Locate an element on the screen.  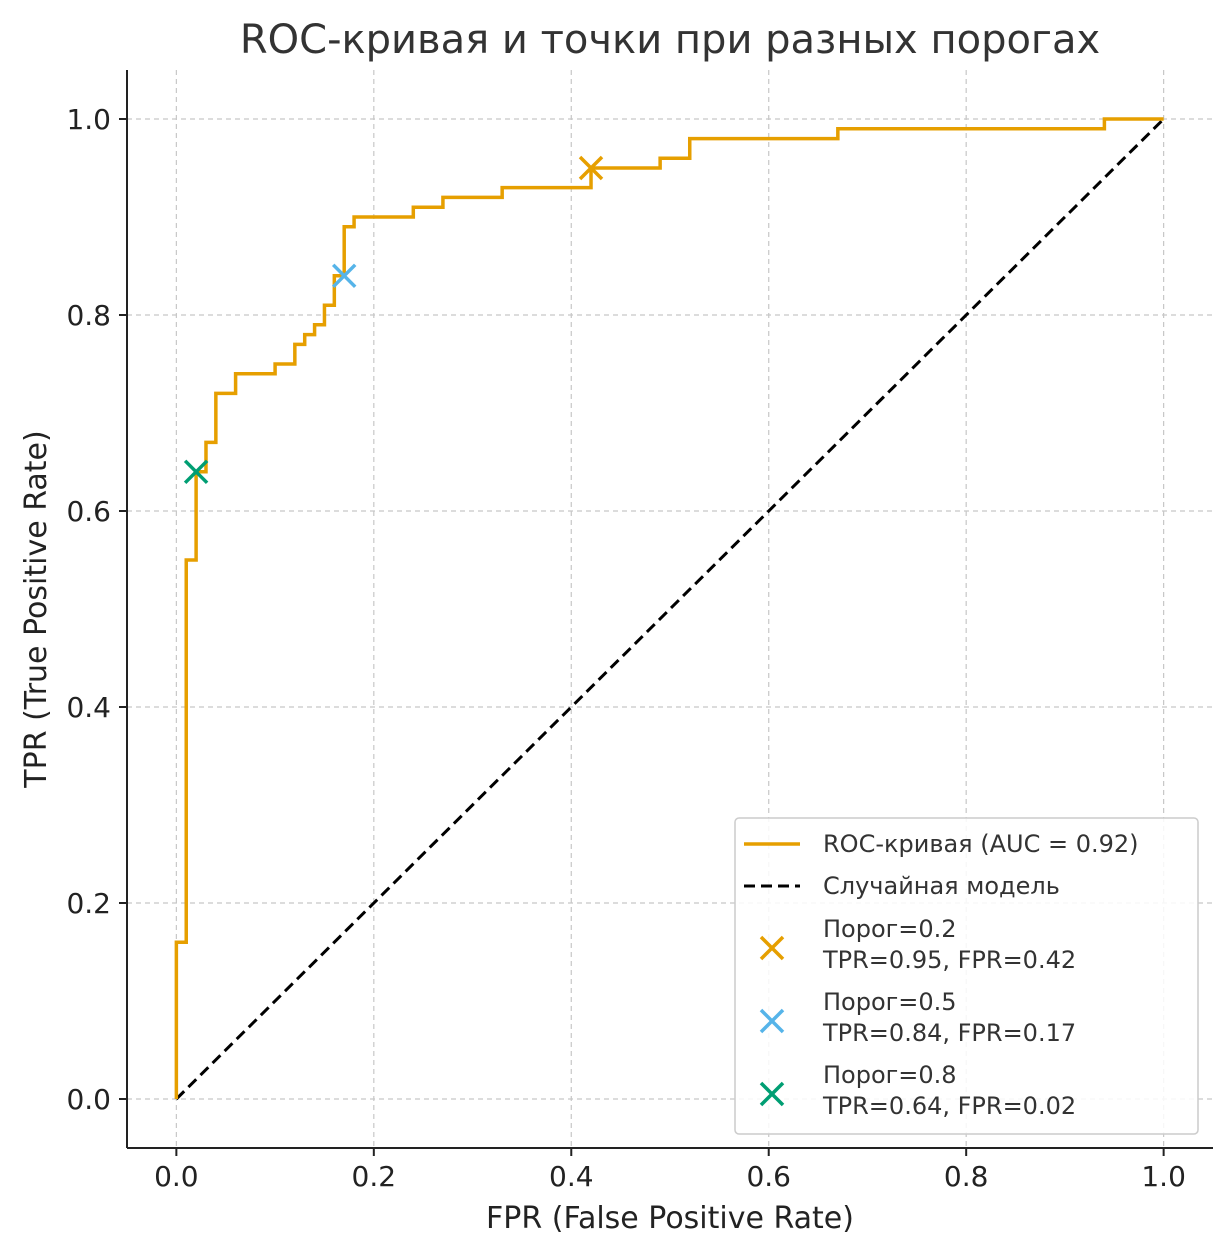
legend-random-label: Случайная модель is located at coordinates (941, 886).